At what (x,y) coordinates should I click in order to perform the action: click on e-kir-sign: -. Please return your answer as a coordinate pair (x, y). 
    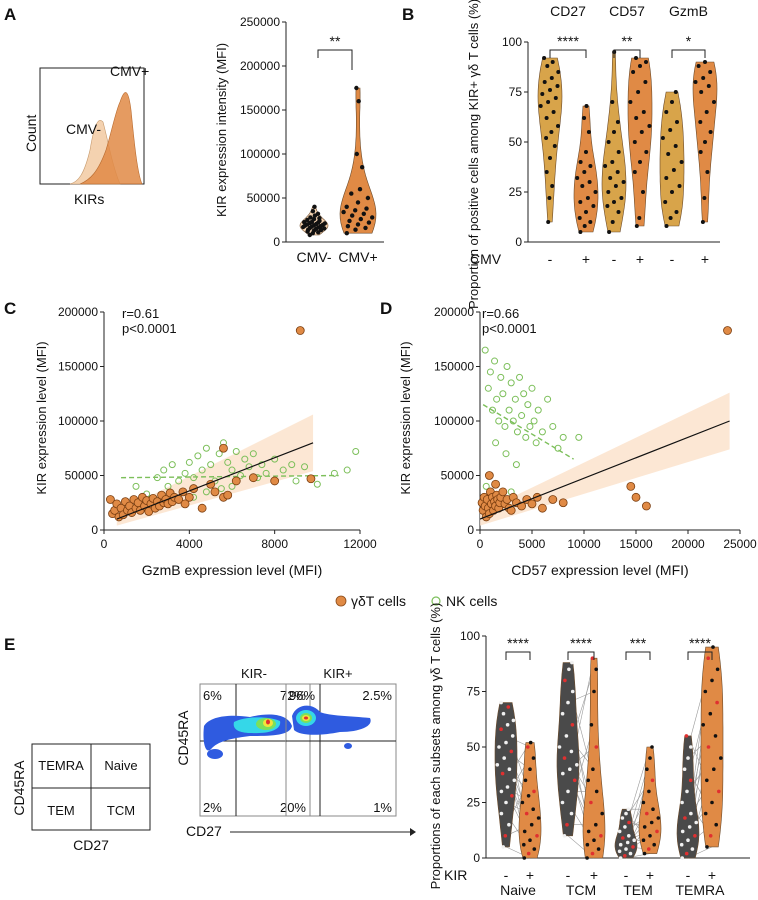
    Looking at the image, I should click on (688, 875).